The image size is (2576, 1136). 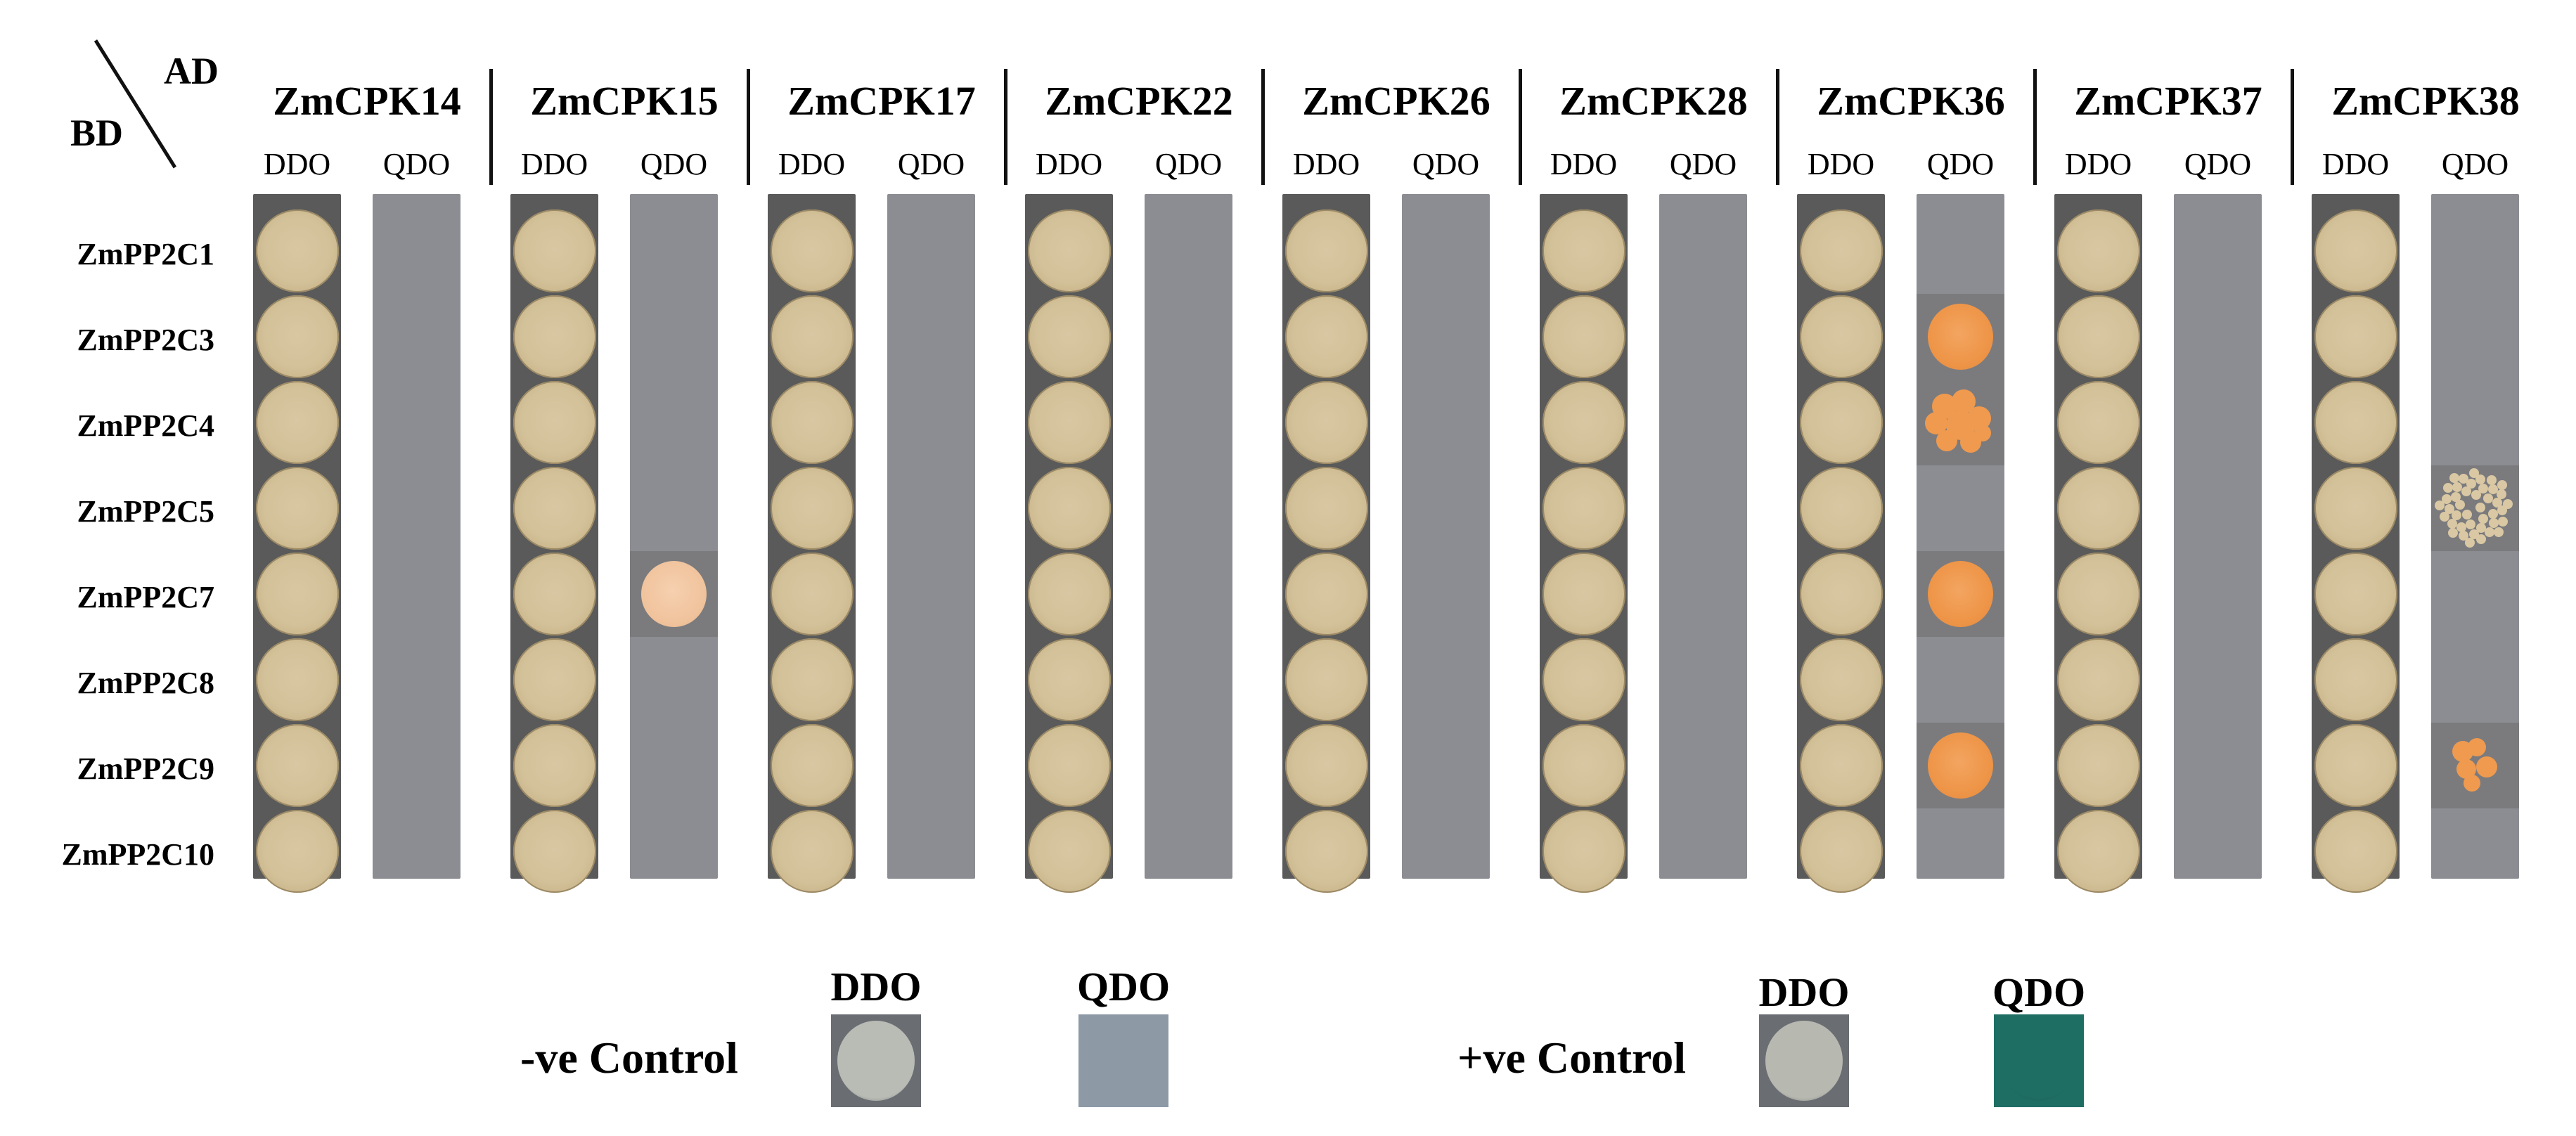 I want to click on bd-header-label: BD, so click(x=97, y=133).